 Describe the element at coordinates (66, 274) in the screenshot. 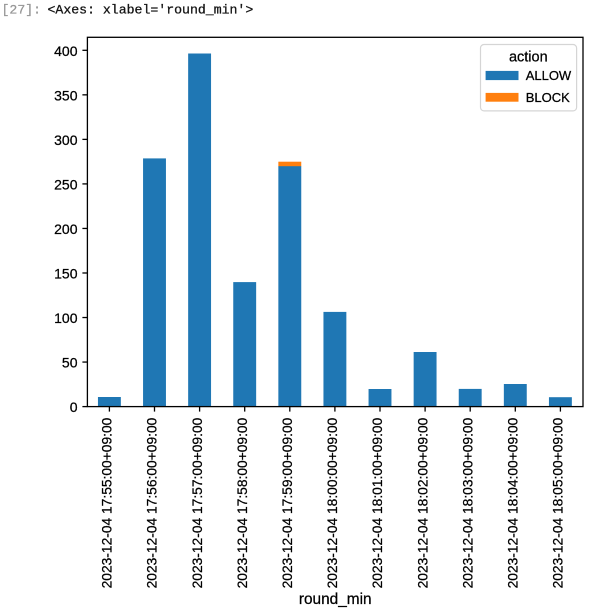

I see `svg-text: 150` at that location.